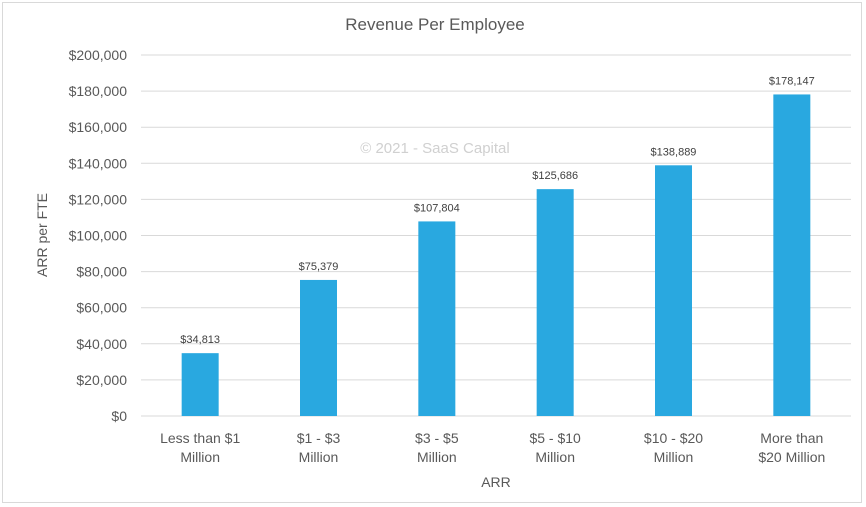 The height and width of the screenshot is (507, 866). What do you see at coordinates (98, 55) in the screenshot?
I see `y-tick-label: $200,000` at bounding box center [98, 55].